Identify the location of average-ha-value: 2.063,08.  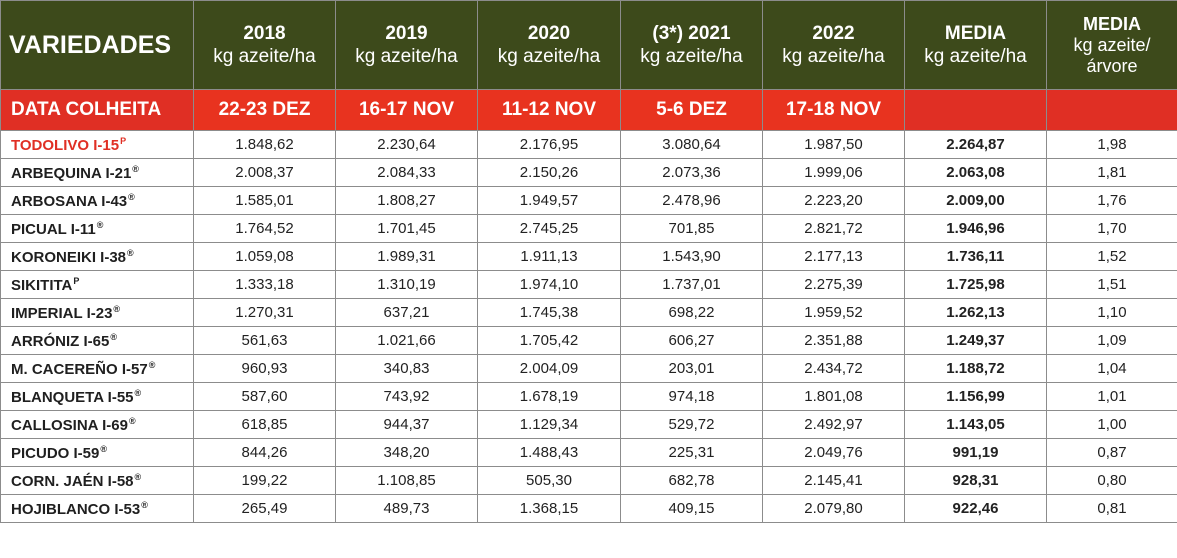
(975, 172).